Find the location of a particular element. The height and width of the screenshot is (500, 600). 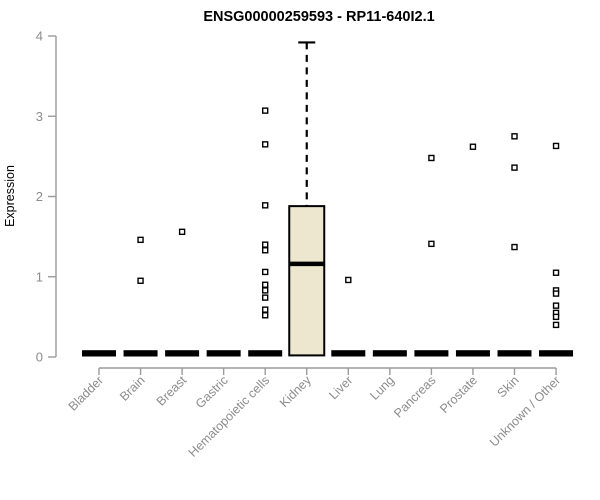

x-tick-label: Unknown / Other is located at coordinates (525, 411).